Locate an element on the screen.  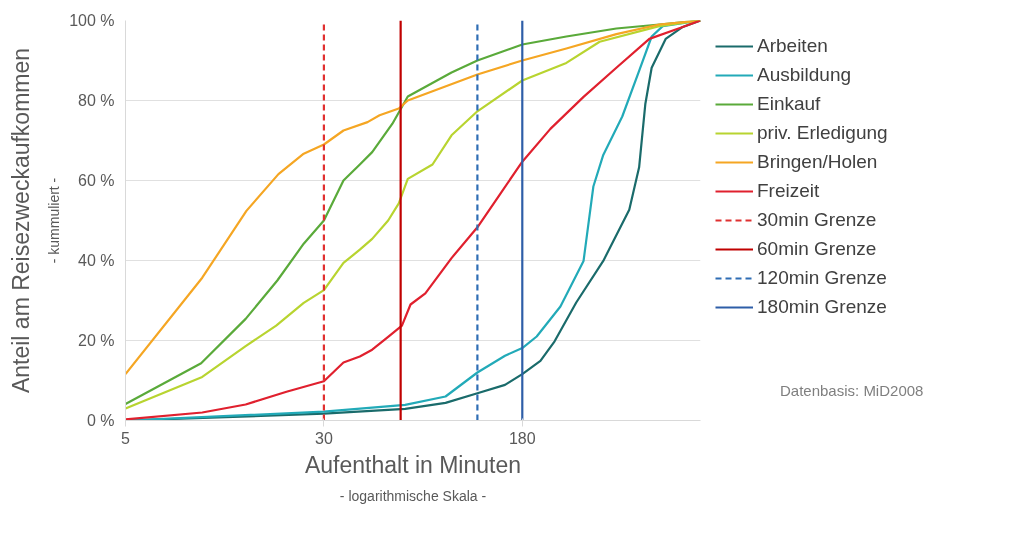
legend-label: Arbeiten is located at coordinates (792, 46).